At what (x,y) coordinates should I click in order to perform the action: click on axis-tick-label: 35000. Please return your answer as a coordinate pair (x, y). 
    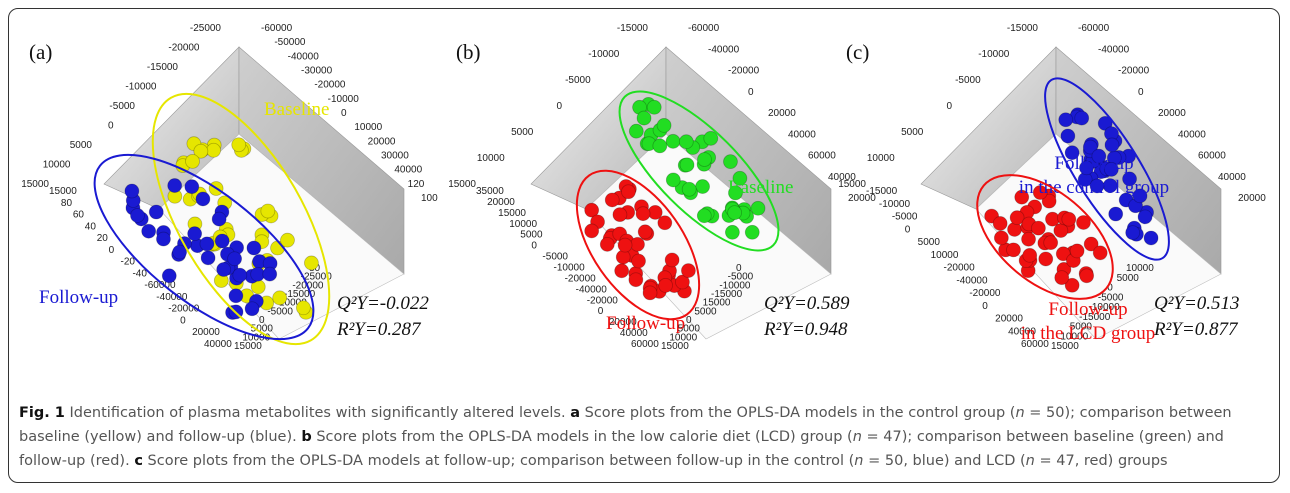
    Looking at the image, I should click on (490, 191).